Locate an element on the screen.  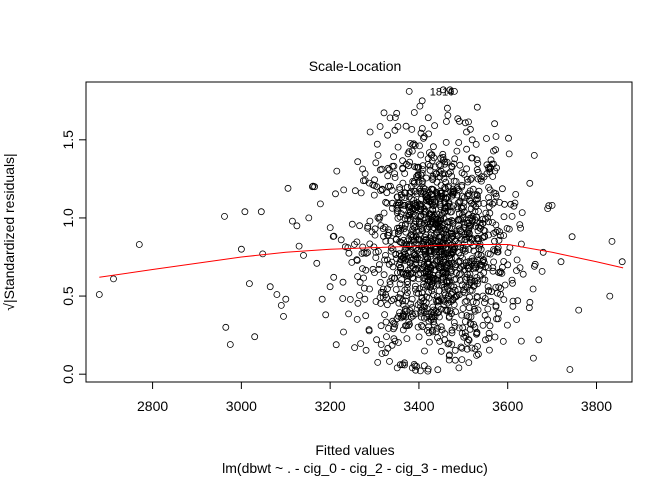
x-tick-label: 3800 is located at coordinates (596, 406).